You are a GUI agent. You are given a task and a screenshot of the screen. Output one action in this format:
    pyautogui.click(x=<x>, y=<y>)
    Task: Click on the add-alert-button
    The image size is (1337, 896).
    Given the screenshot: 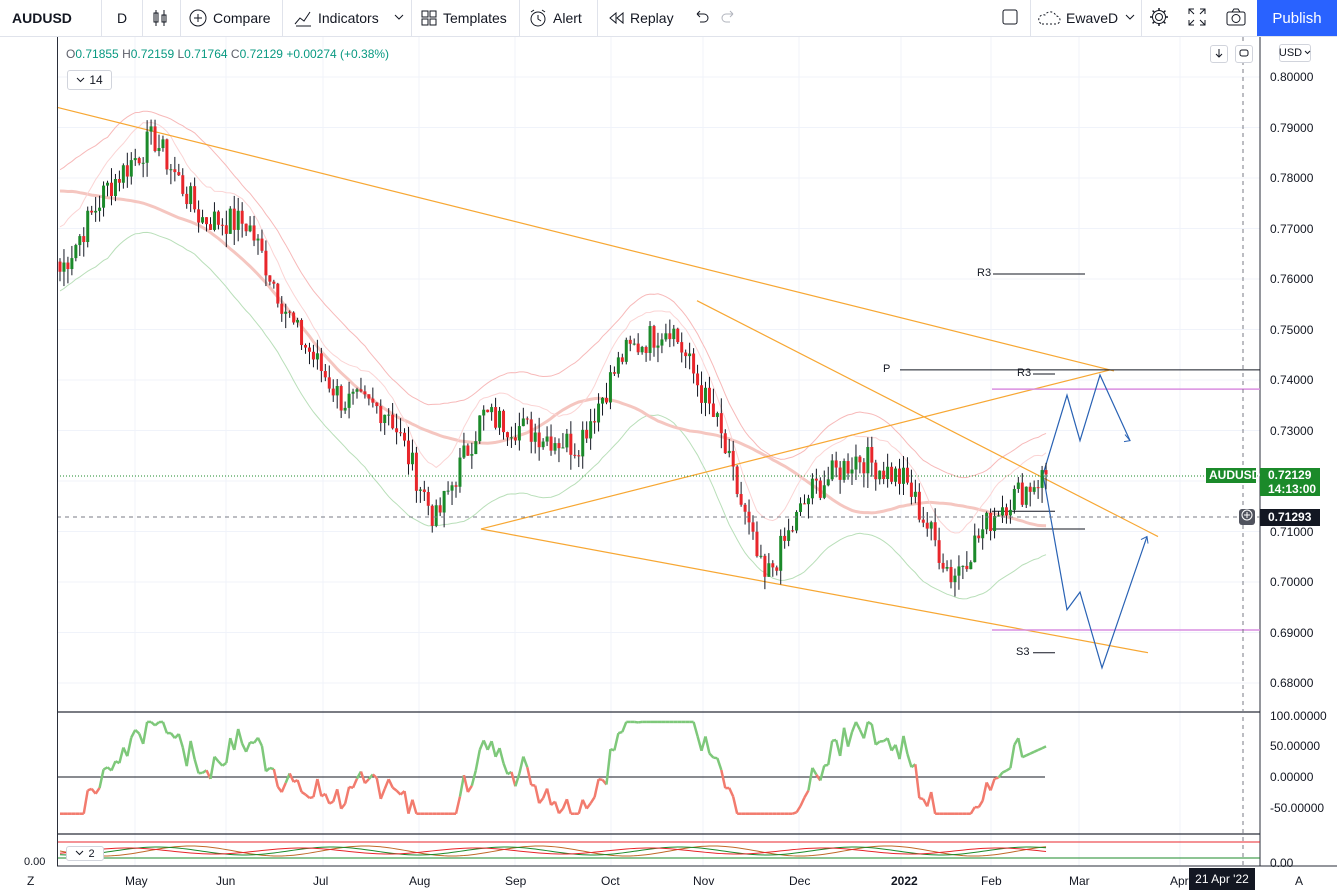 What is the action you would take?
    pyautogui.click(x=1247, y=517)
    